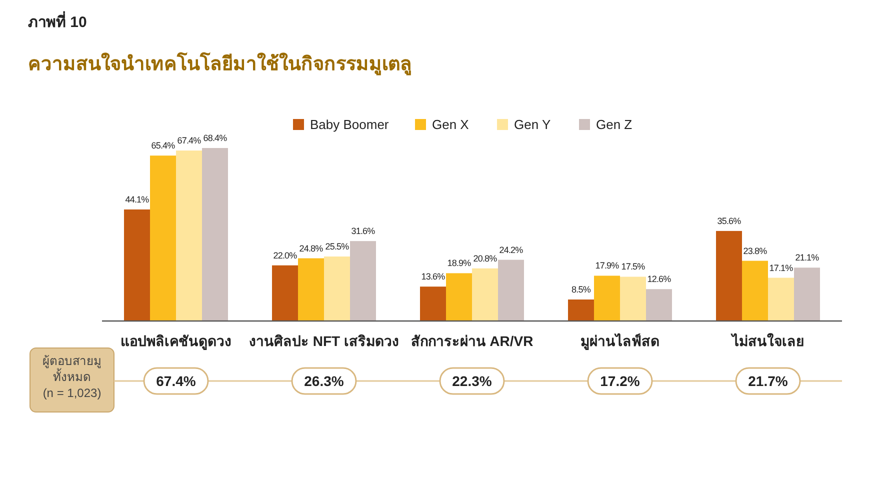  What do you see at coordinates (350, 124) in the screenshot?
I see `legend-label: Baby Boomer` at bounding box center [350, 124].